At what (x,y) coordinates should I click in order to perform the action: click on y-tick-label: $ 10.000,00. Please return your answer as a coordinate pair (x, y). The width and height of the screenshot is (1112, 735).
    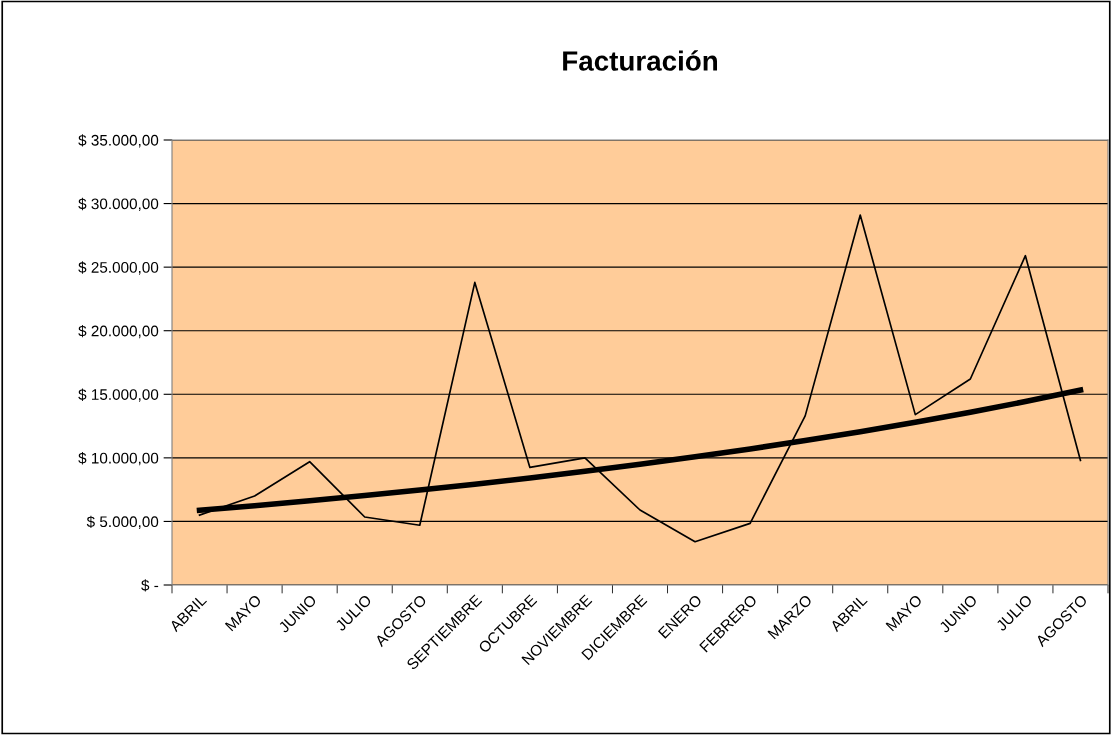
    Looking at the image, I should click on (118, 459).